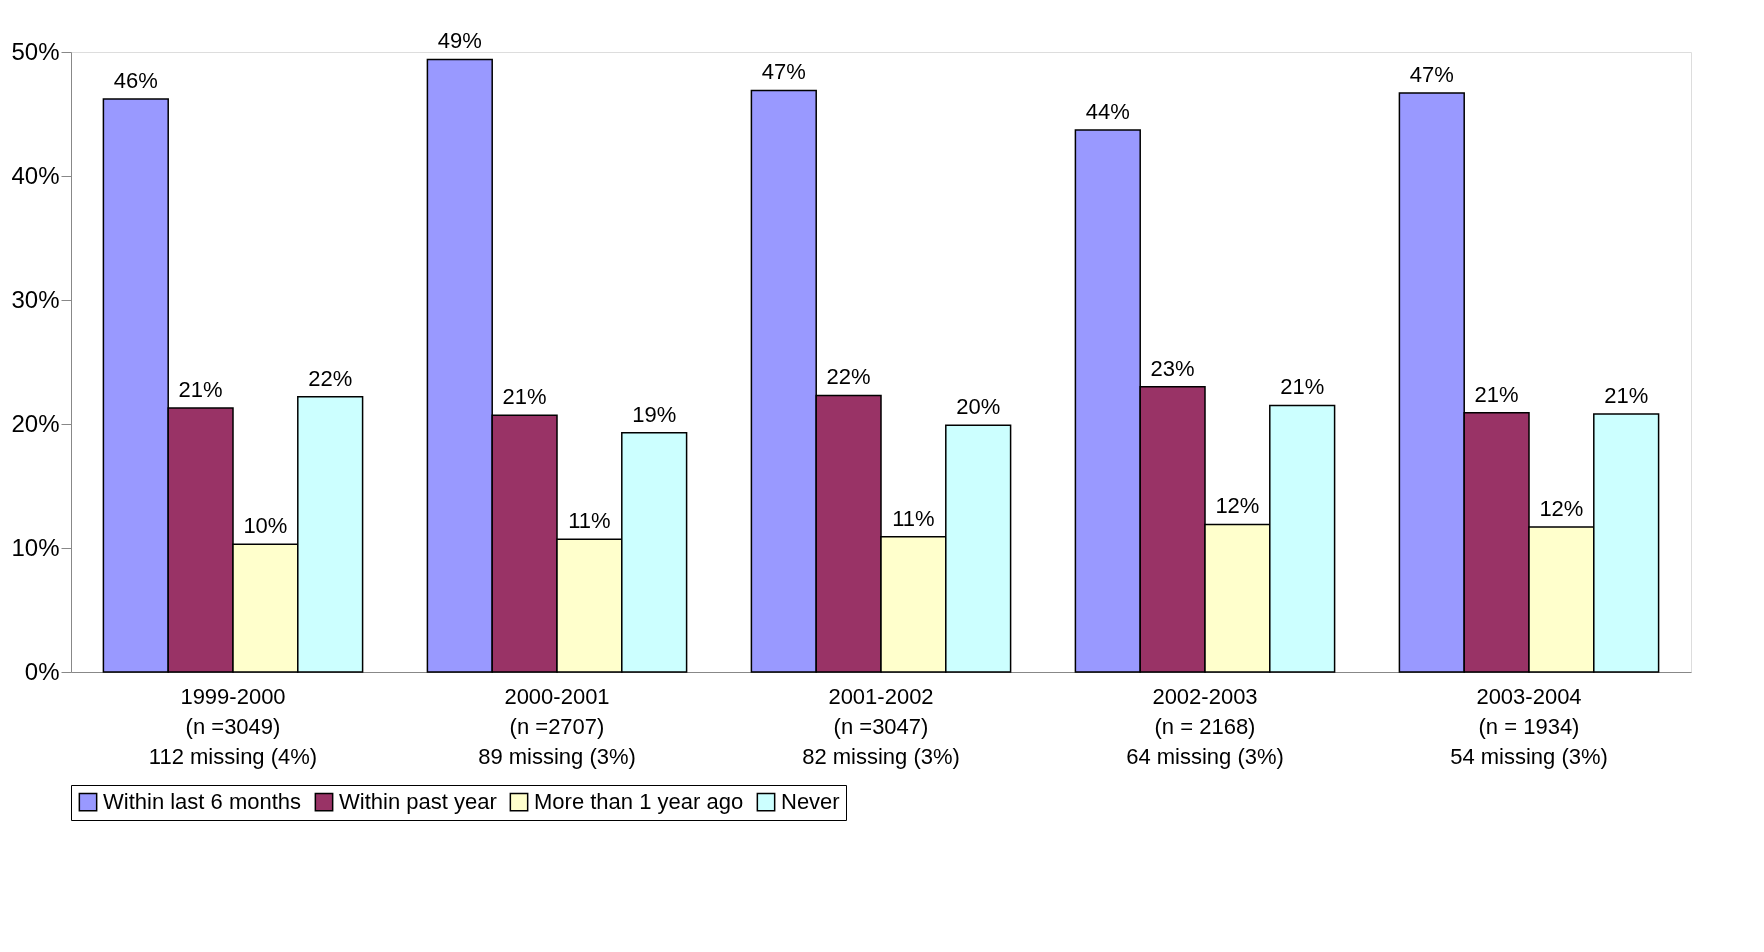 This screenshot has width=1764, height=952. What do you see at coordinates (881, 726) in the screenshot?
I see `x-tick-label: 2001-2002 (n =3047) 82 missing (3%)` at bounding box center [881, 726].